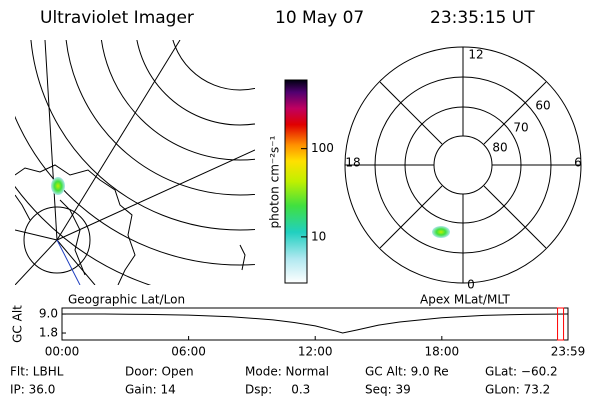  I want to click on polar-label: Apex MLat/MLT, so click(465, 300).